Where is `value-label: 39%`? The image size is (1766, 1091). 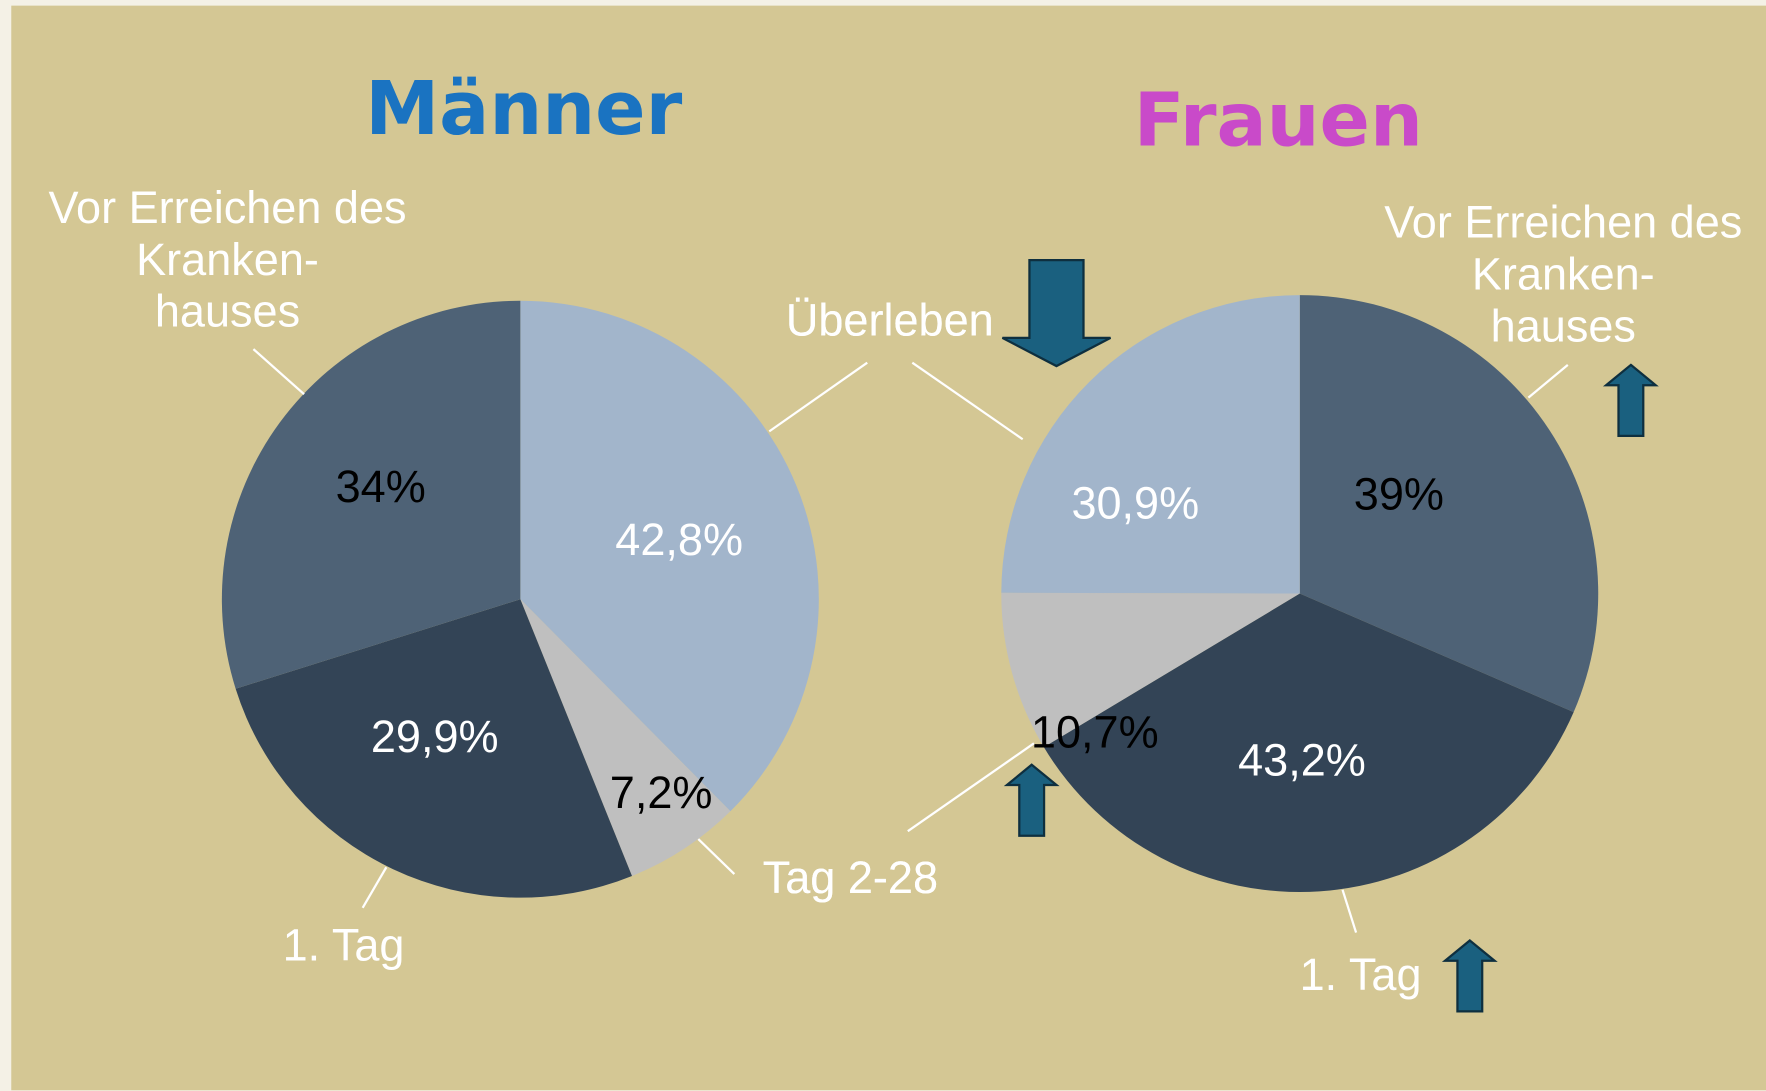 value-label: 39% is located at coordinates (1399, 494).